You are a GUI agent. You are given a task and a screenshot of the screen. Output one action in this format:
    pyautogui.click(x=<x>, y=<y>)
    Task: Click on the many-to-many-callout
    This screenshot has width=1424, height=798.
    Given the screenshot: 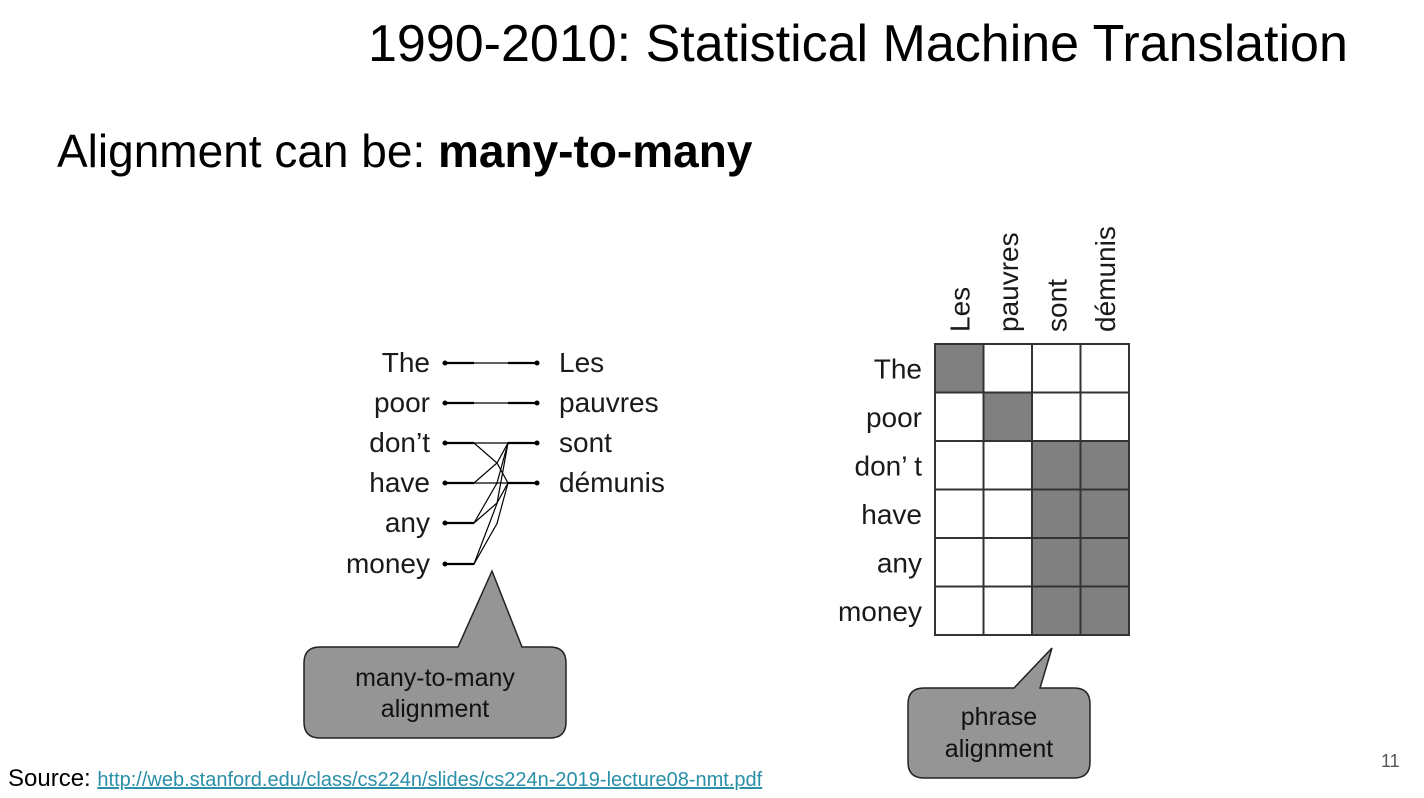 What is the action you would take?
    pyautogui.click(x=435, y=654)
    